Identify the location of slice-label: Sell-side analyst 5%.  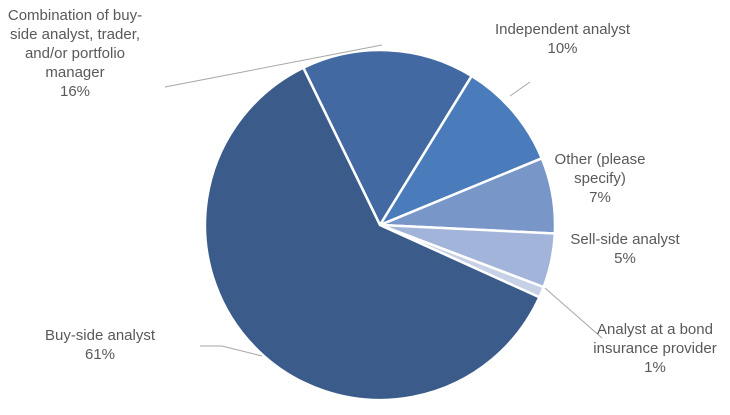
(625, 249).